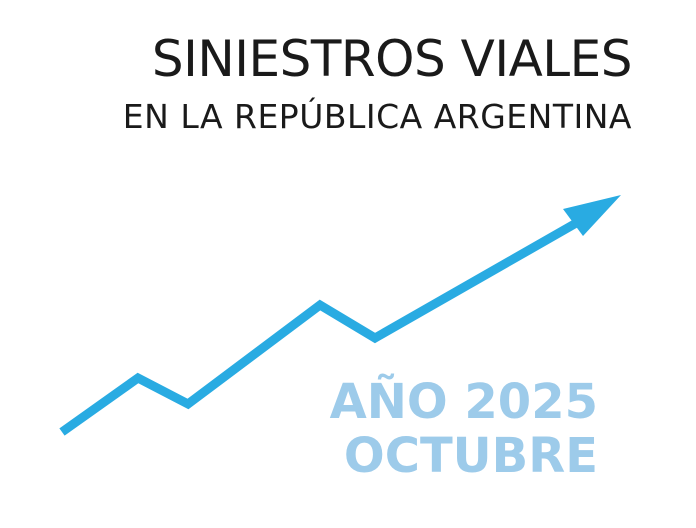 This screenshot has width=696, height=528. Describe the element at coordinates (377, 116) in the screenshot. I see `subtitle: EN LA REPÚBLICA ARGENTINA` at that location.